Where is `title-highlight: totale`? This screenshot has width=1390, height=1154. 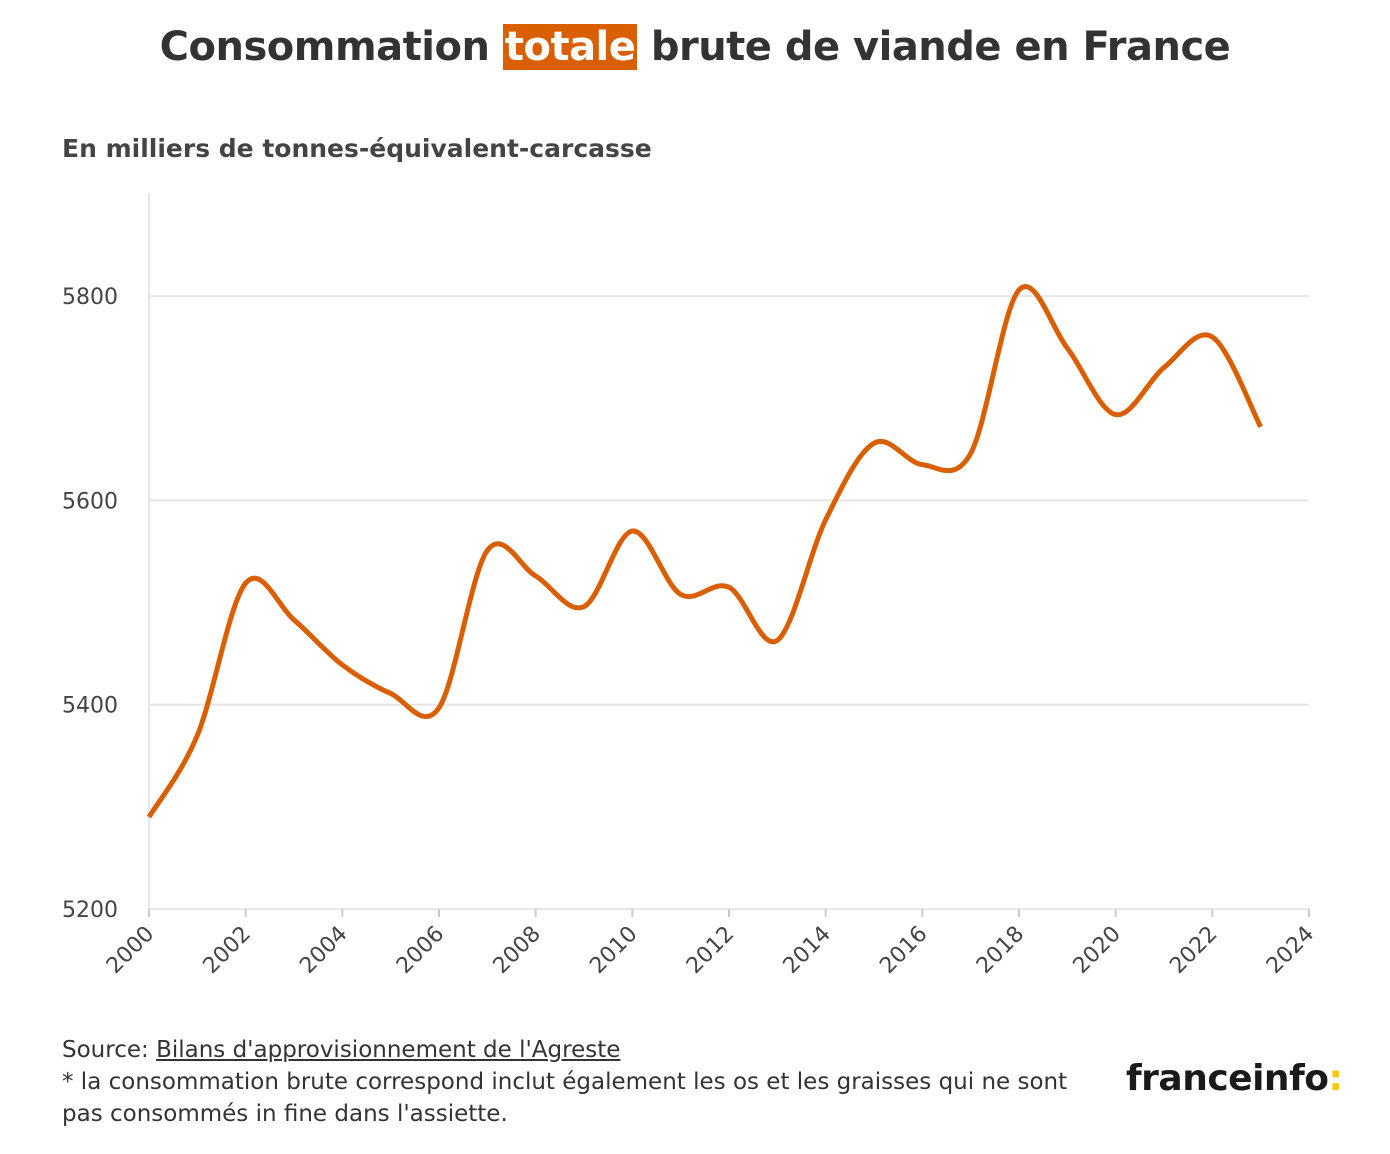 title-highlight: totale is located at coordinates (570, 47).